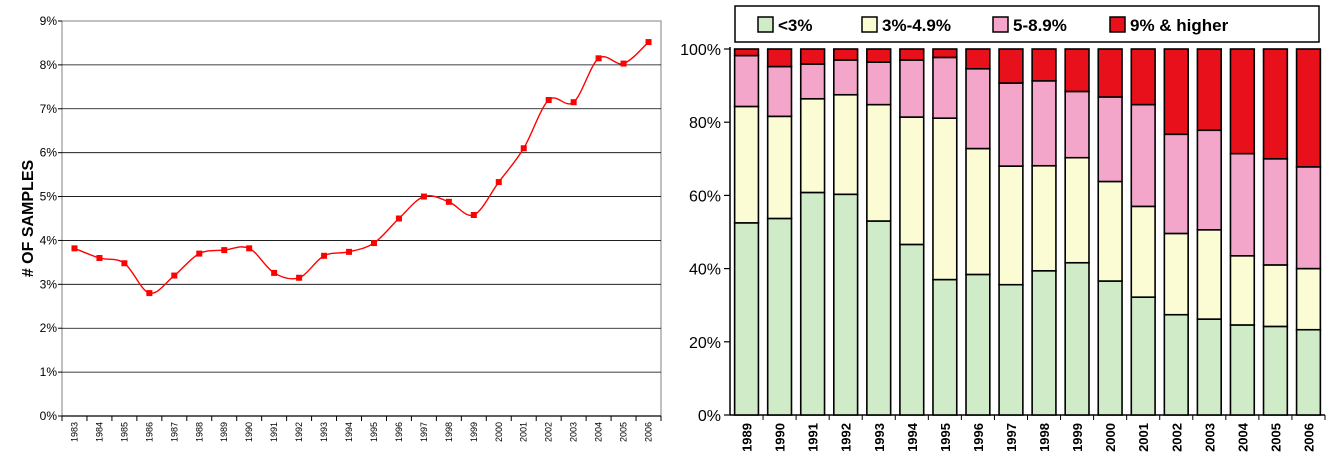 The width and height of the screenshot is (1335, 460). I want to click on line-y-tick-label: 1%, so click(49, 372).